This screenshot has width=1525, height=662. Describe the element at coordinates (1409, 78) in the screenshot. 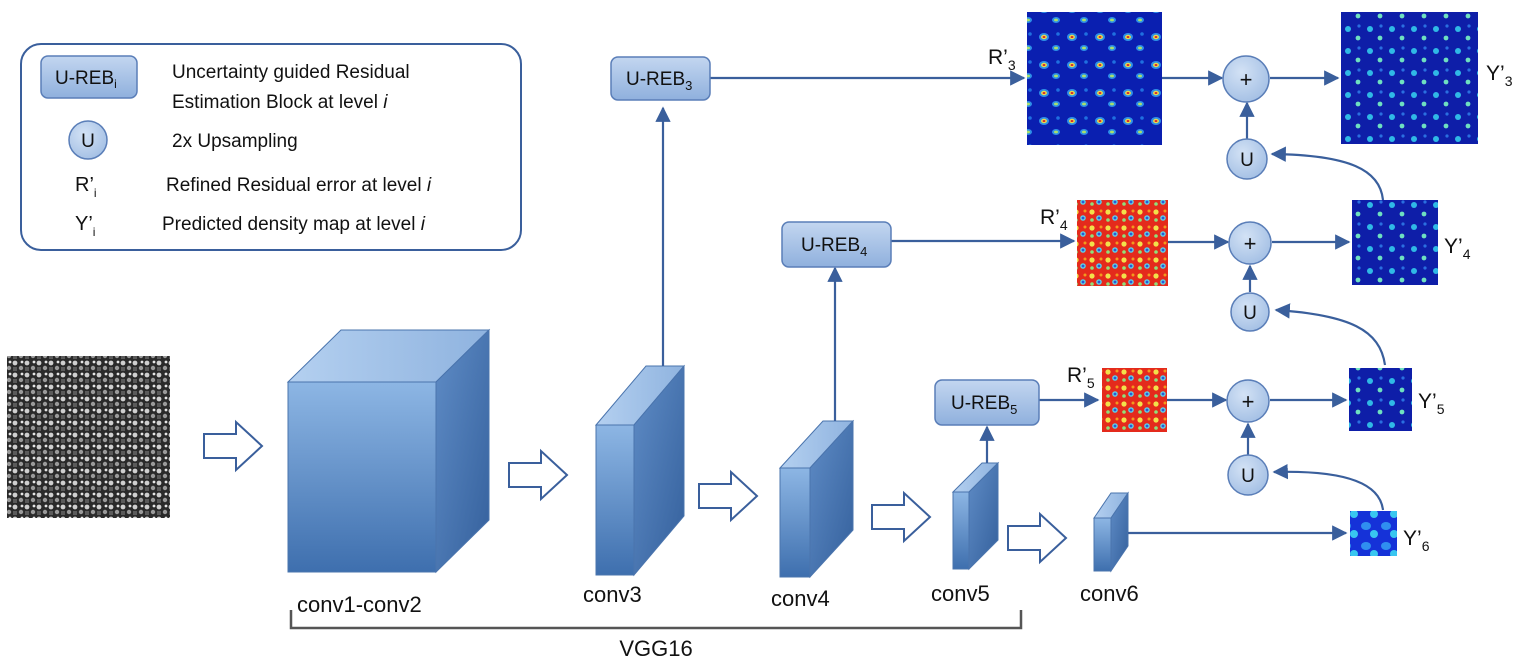

I see `density-map-y3` at that location.